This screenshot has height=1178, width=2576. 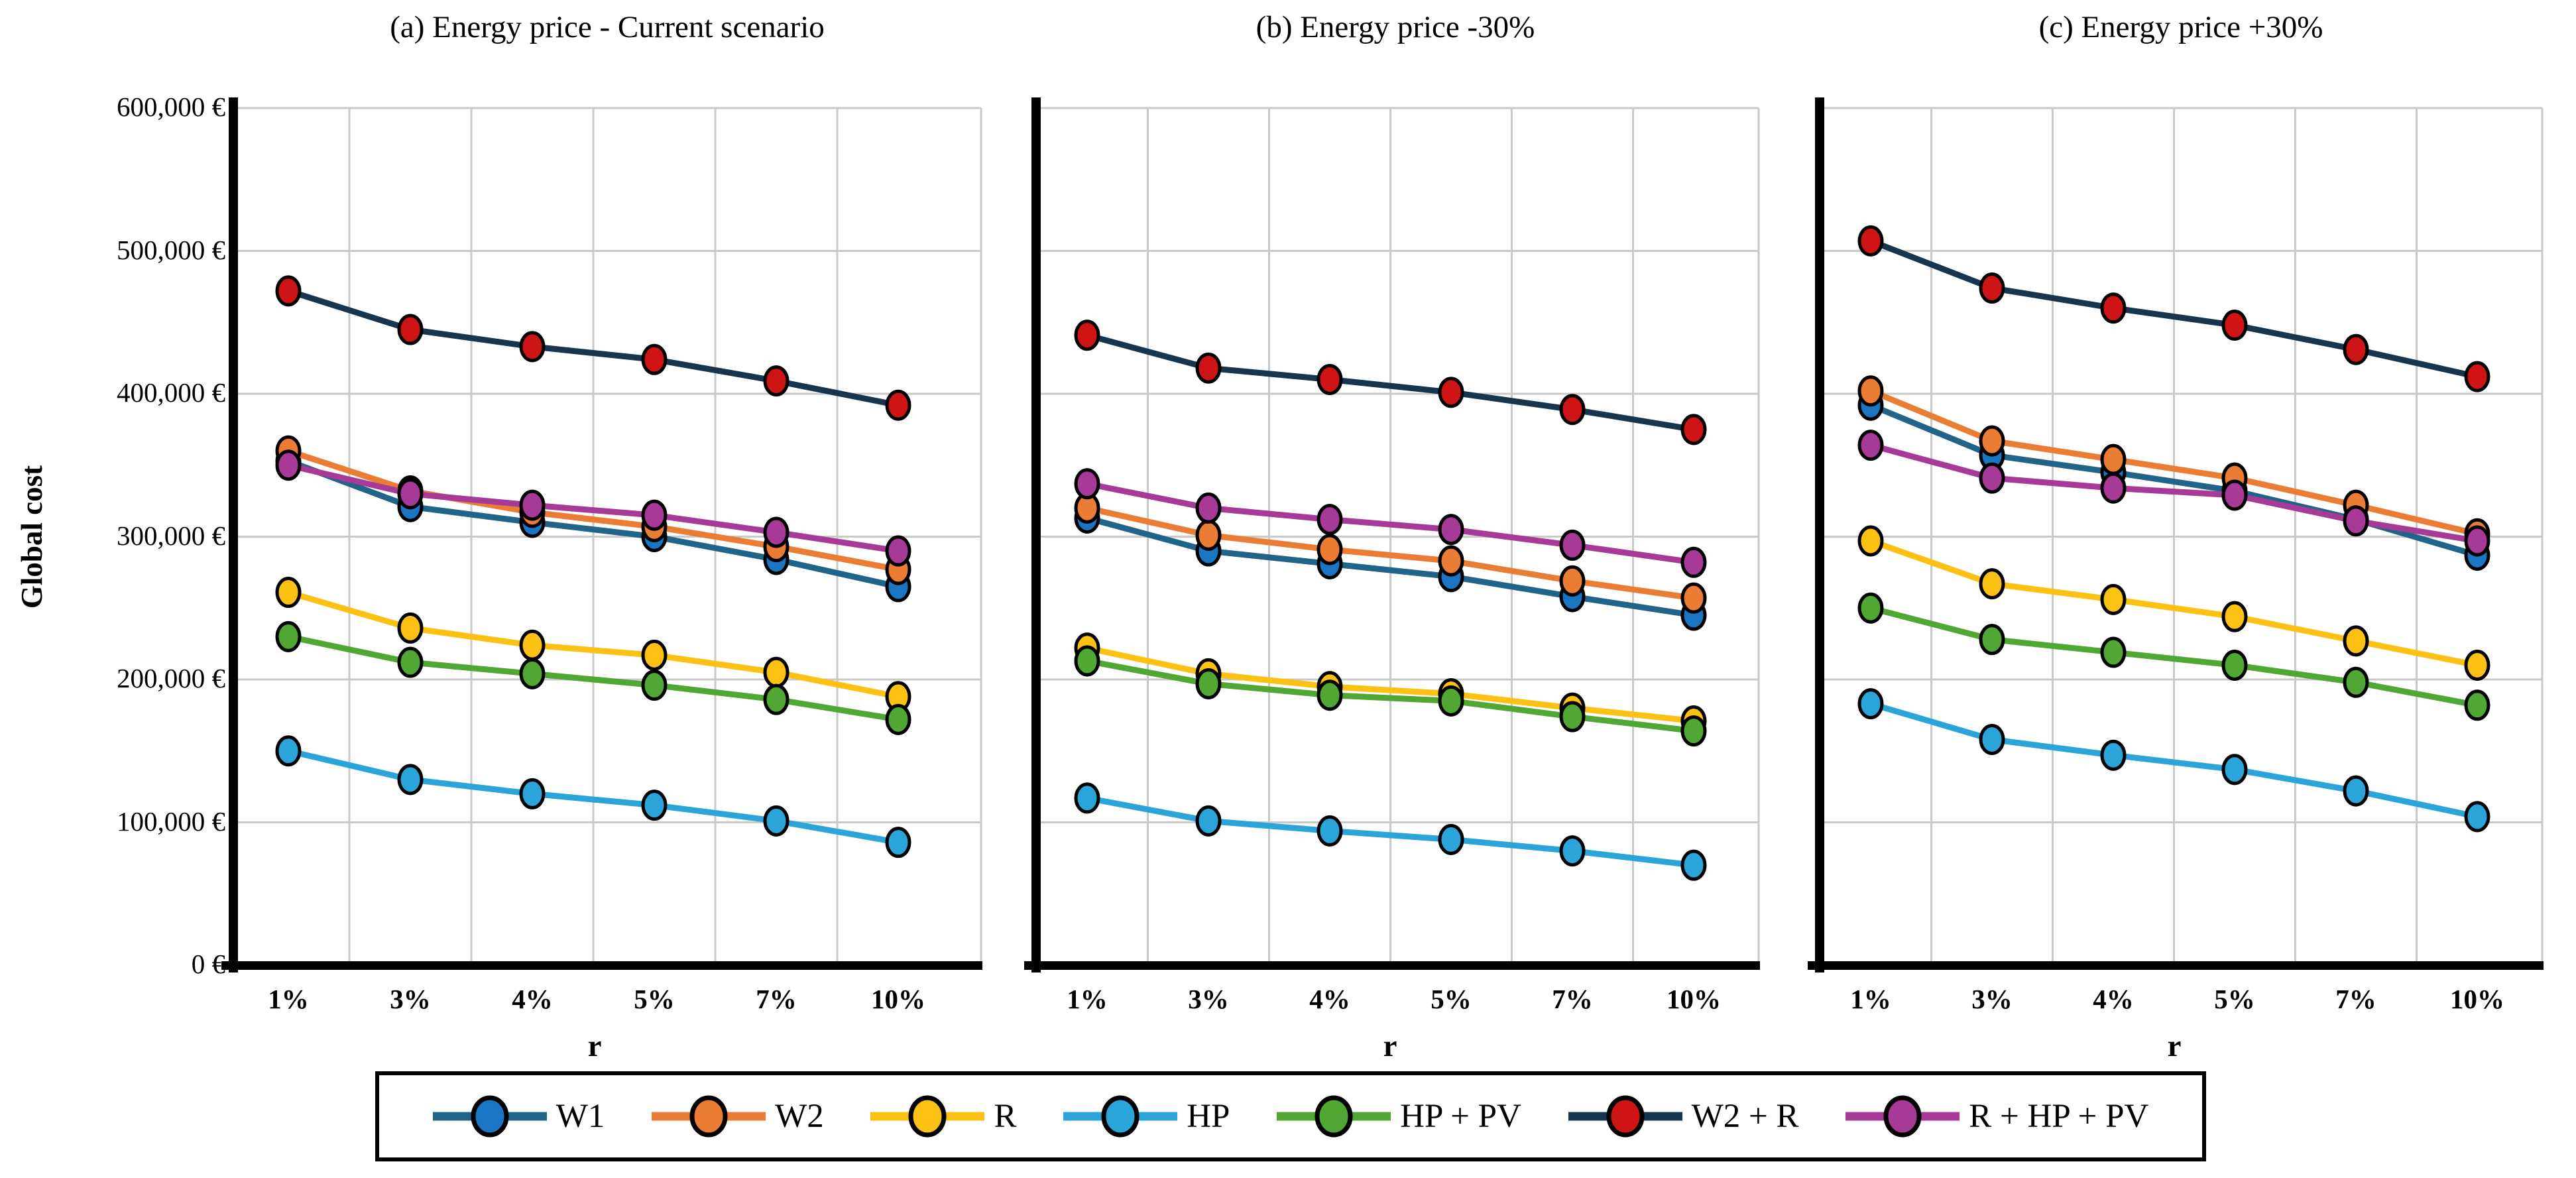 What do you see at coordinates (2059, 1116) in the screenshot?
I see `legend-label: R + HP + PV` at bounding box center [2059, 1116].